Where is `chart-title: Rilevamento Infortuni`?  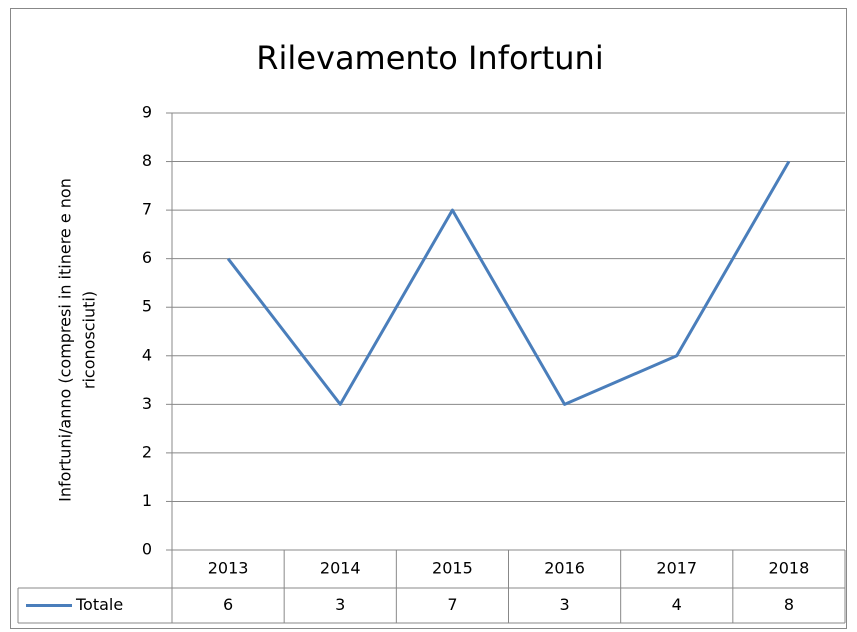 chart-title: Rilevamento Infortuni is located at coordinates (429, 58).